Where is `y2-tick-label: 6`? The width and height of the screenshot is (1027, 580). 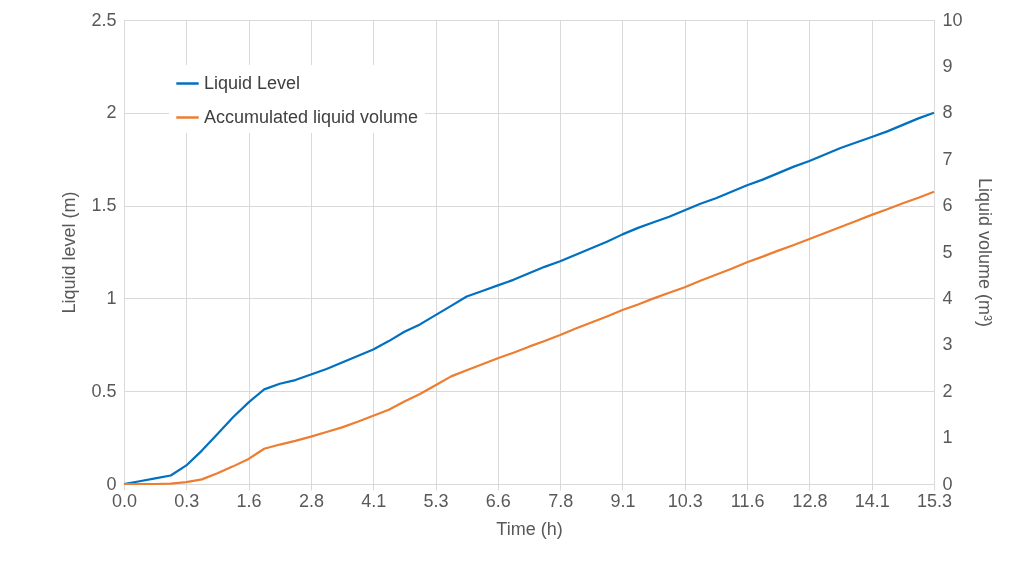
y2-tick-label: 6 is located at coordinates (947, 205).